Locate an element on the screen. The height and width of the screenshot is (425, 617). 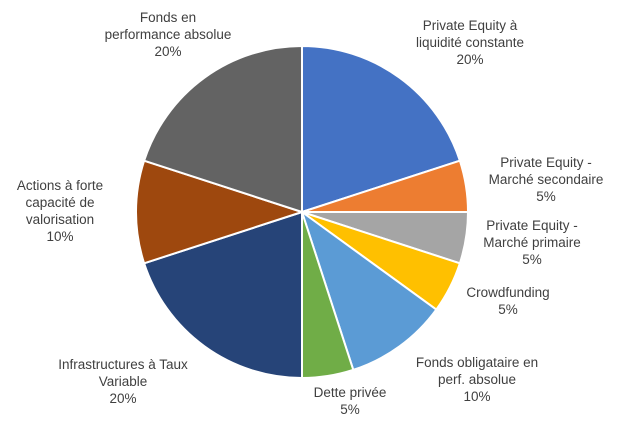
slice-name-label: Marché primaire is located at coordinates (532, 242).